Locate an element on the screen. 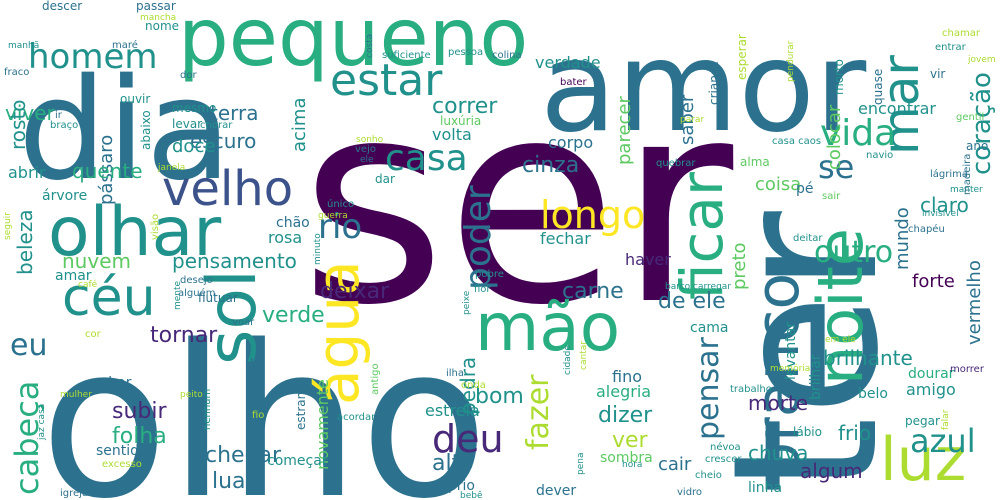  word-pendurar: pendurar is located at coordinates (791, 61).